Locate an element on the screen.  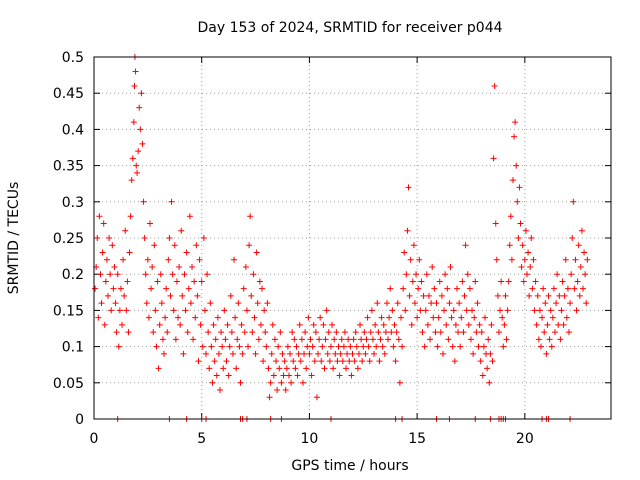
y-tick-label: 0.1 is located at coordinates (73, 348).